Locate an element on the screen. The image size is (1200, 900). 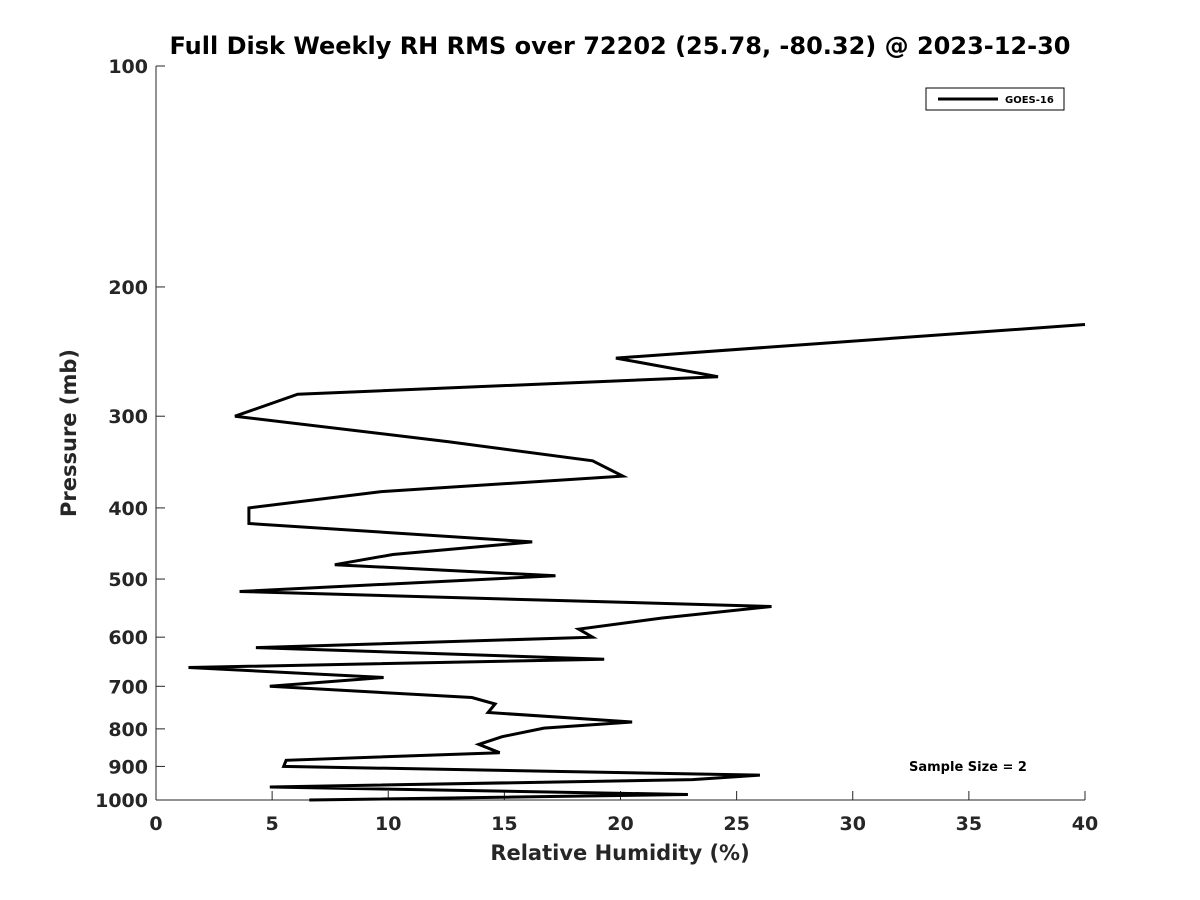
y-tick-label: 500 is located at coordinates (128, 580).